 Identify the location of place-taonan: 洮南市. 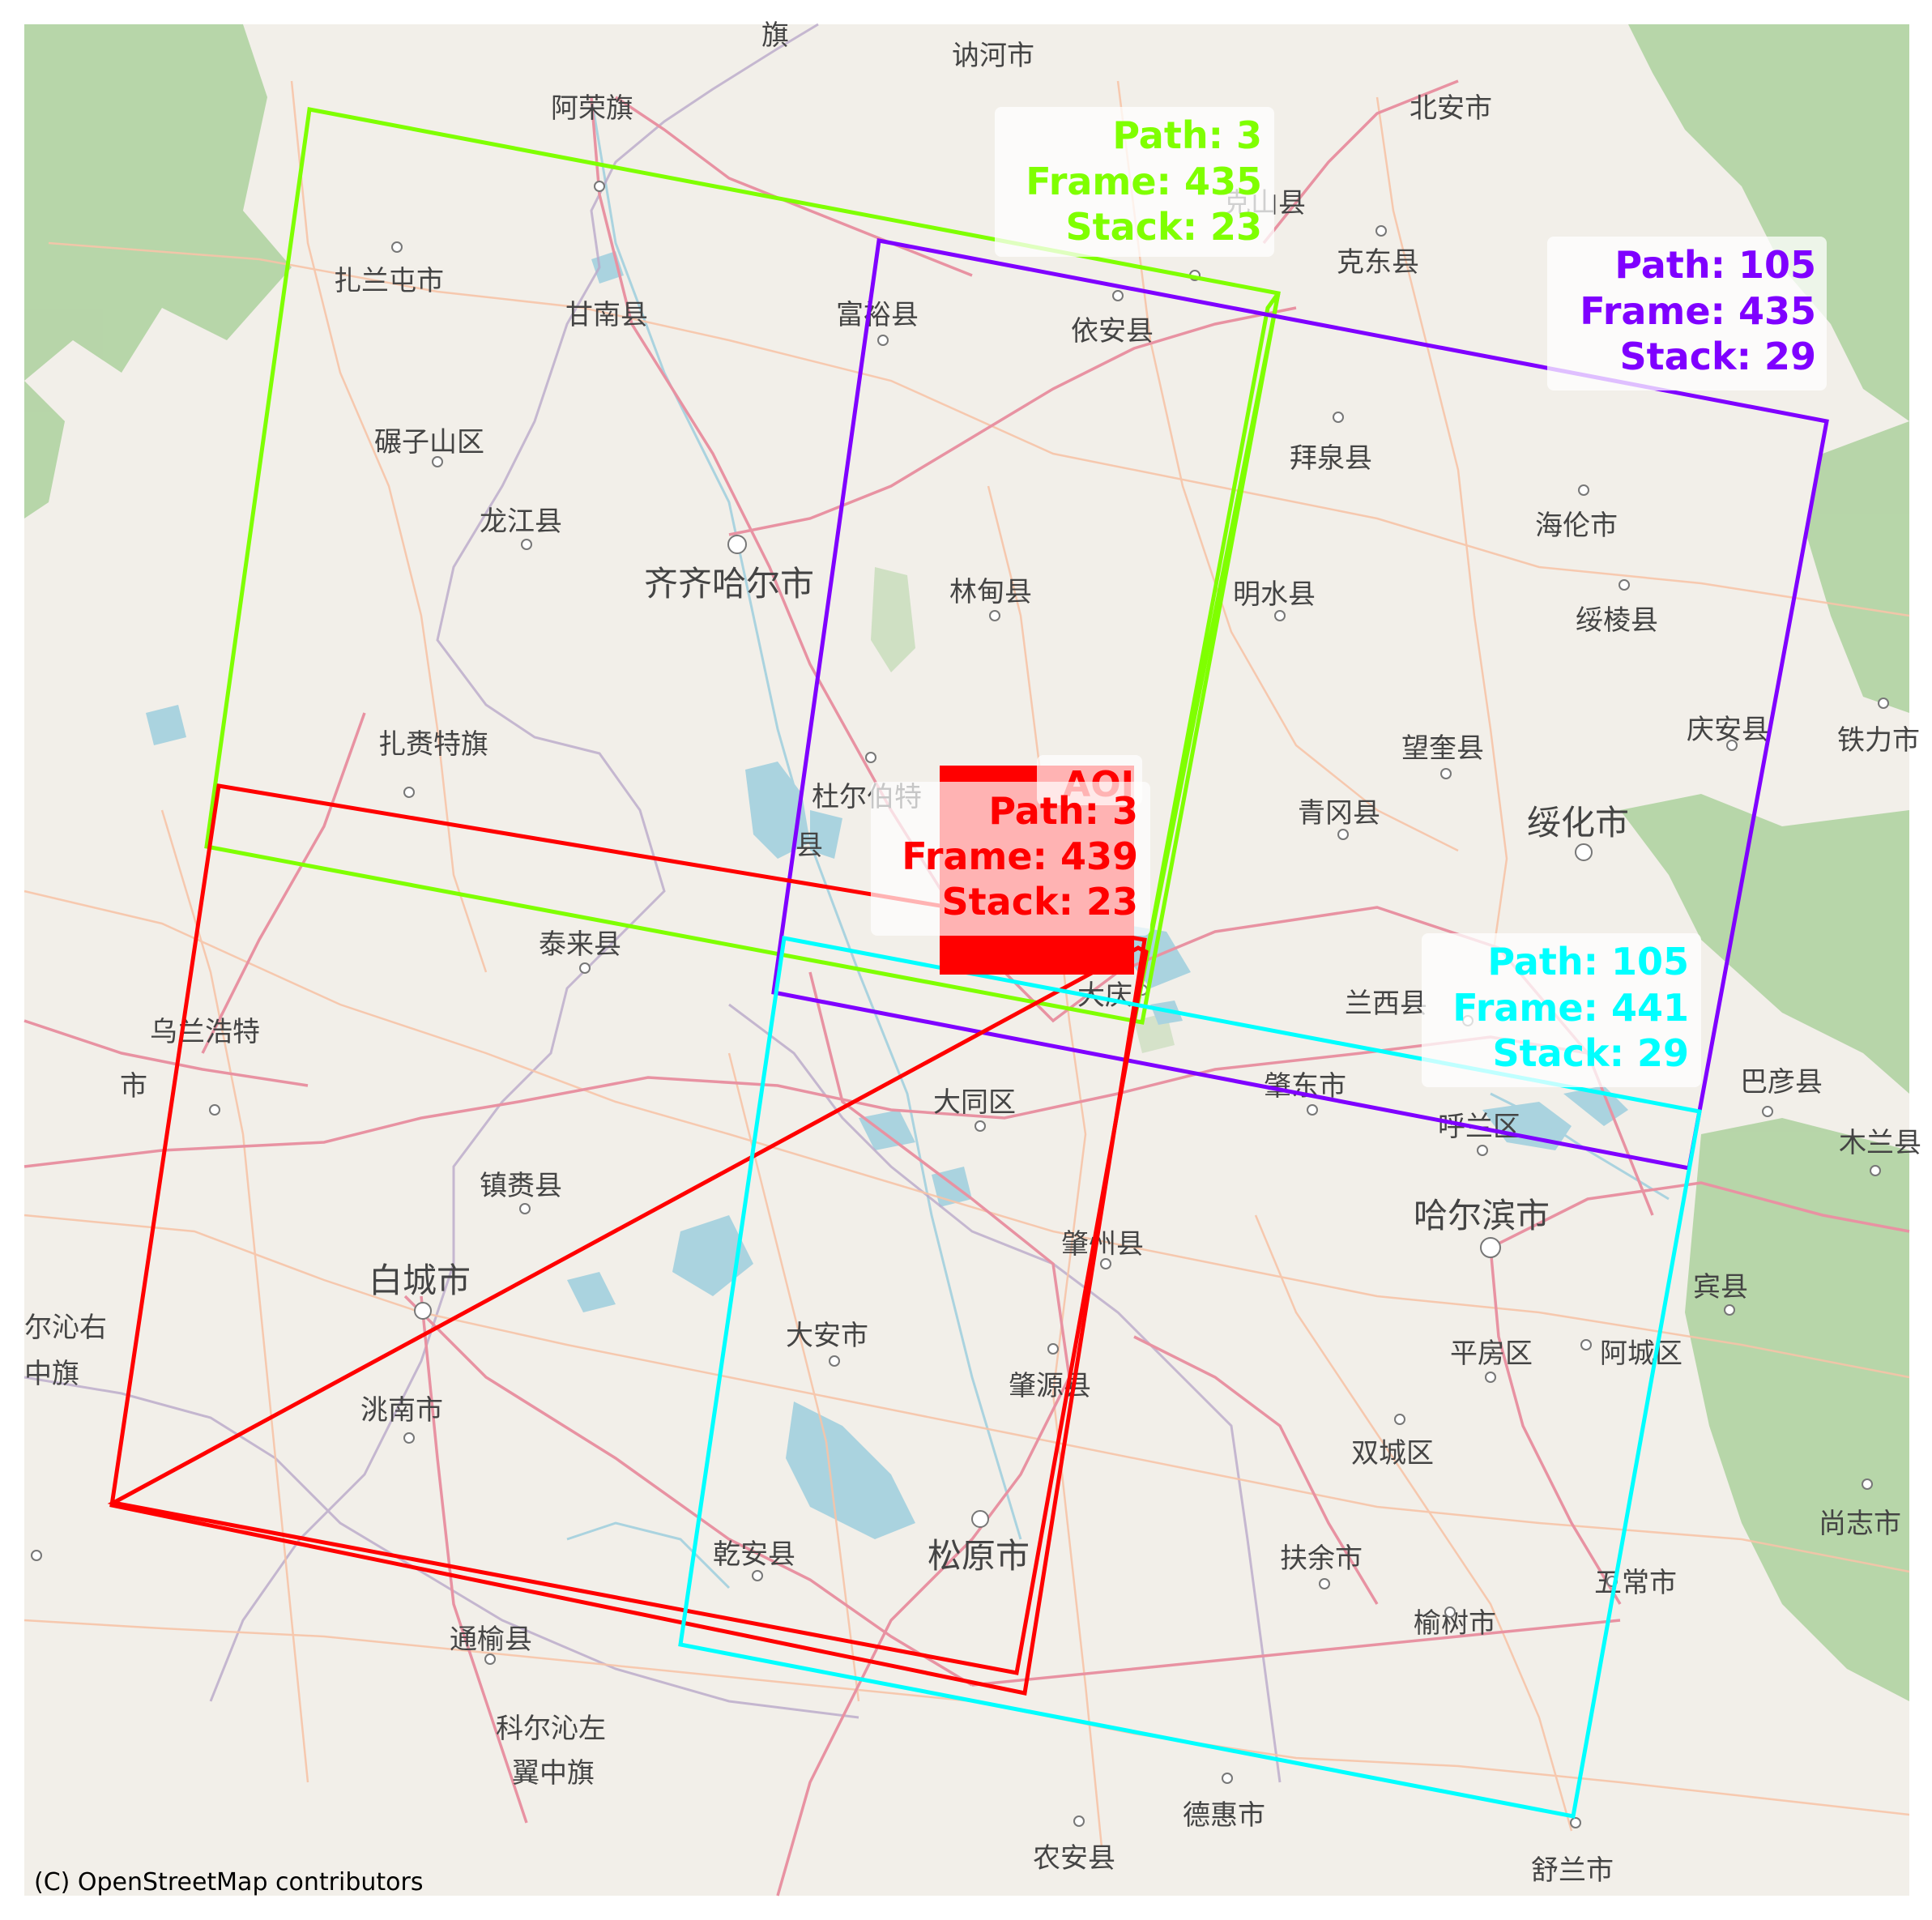
(402, 1410).